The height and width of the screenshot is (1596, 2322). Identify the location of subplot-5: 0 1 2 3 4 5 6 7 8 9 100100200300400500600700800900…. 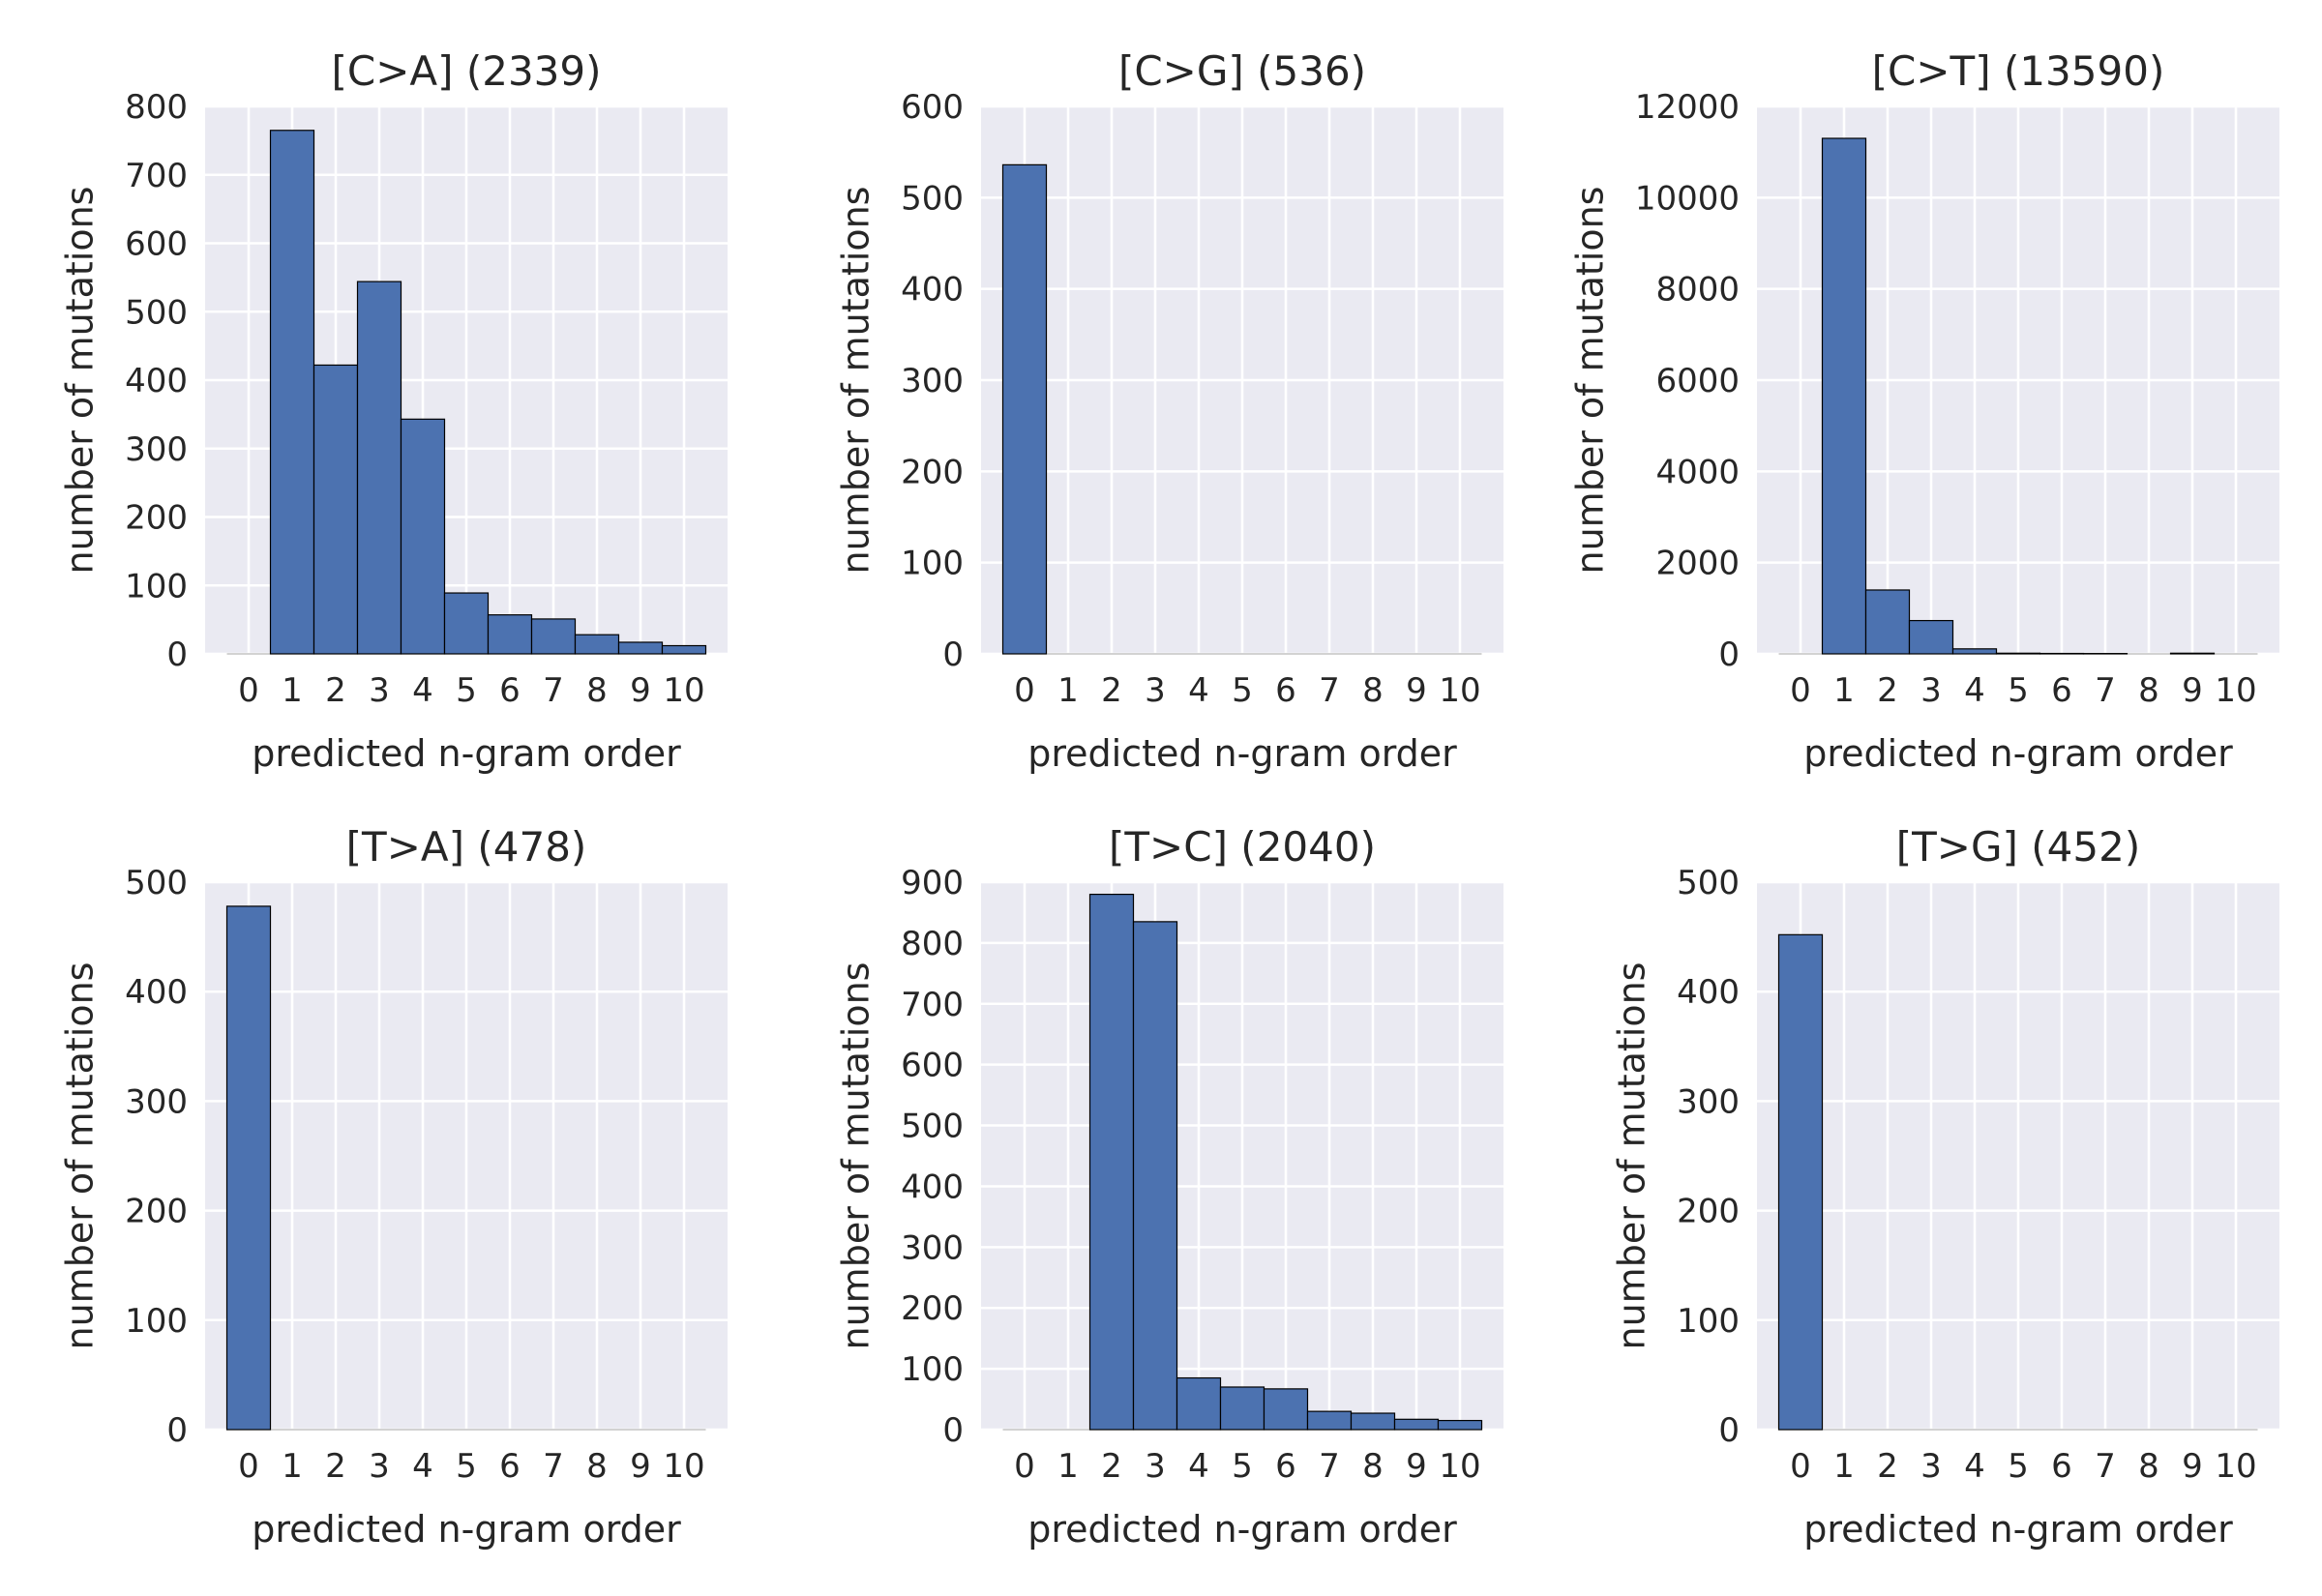
(1169, 1187).